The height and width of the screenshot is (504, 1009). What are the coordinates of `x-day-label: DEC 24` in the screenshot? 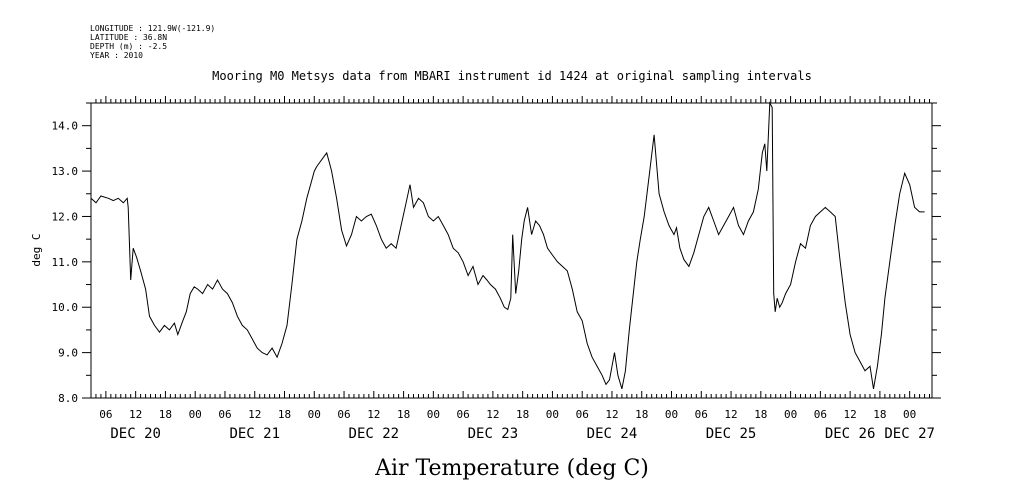 It's located at (612, 434).